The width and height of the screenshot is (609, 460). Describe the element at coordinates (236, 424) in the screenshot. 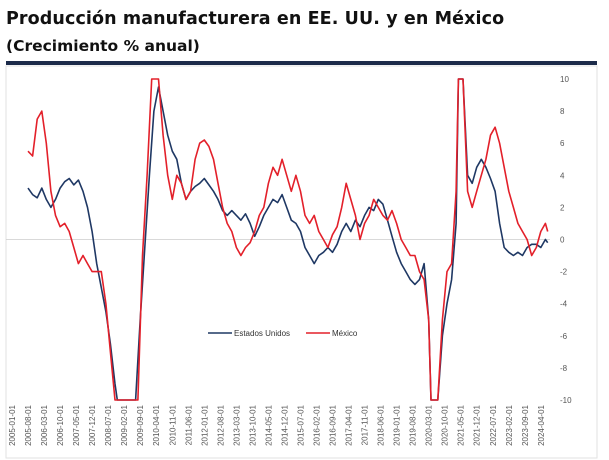

I see `x-tick-label: 2013-03-01` at that location.